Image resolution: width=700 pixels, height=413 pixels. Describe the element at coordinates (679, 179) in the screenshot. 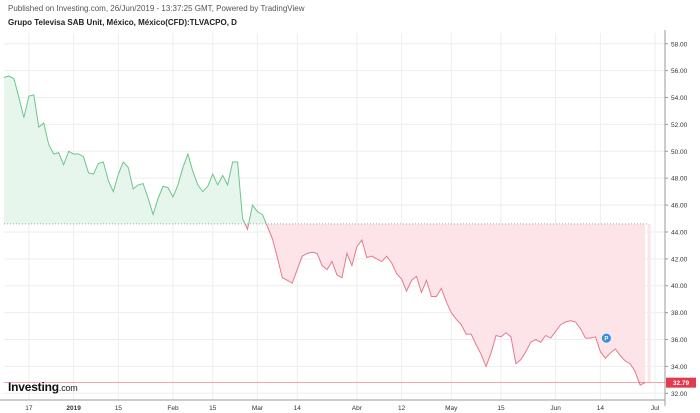

I see `y-tick-label: 48.00` at that location.